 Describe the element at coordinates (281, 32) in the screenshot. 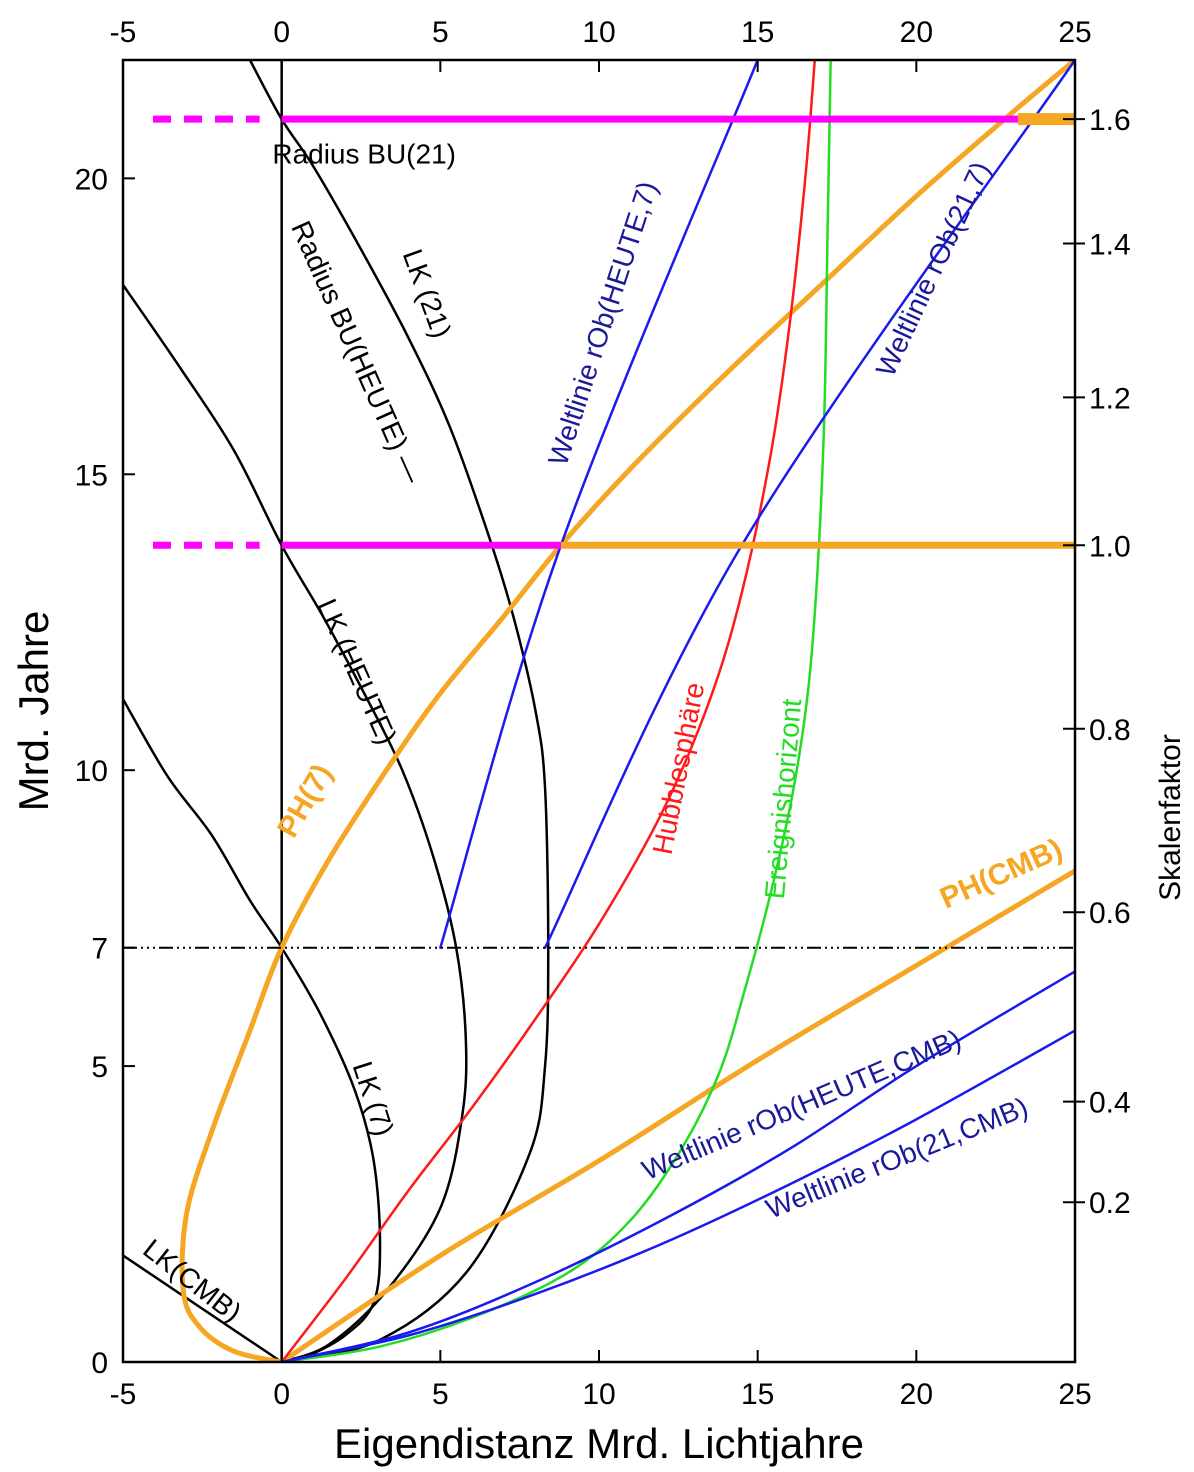

I see `x-top-tick-label: 0` at that location.